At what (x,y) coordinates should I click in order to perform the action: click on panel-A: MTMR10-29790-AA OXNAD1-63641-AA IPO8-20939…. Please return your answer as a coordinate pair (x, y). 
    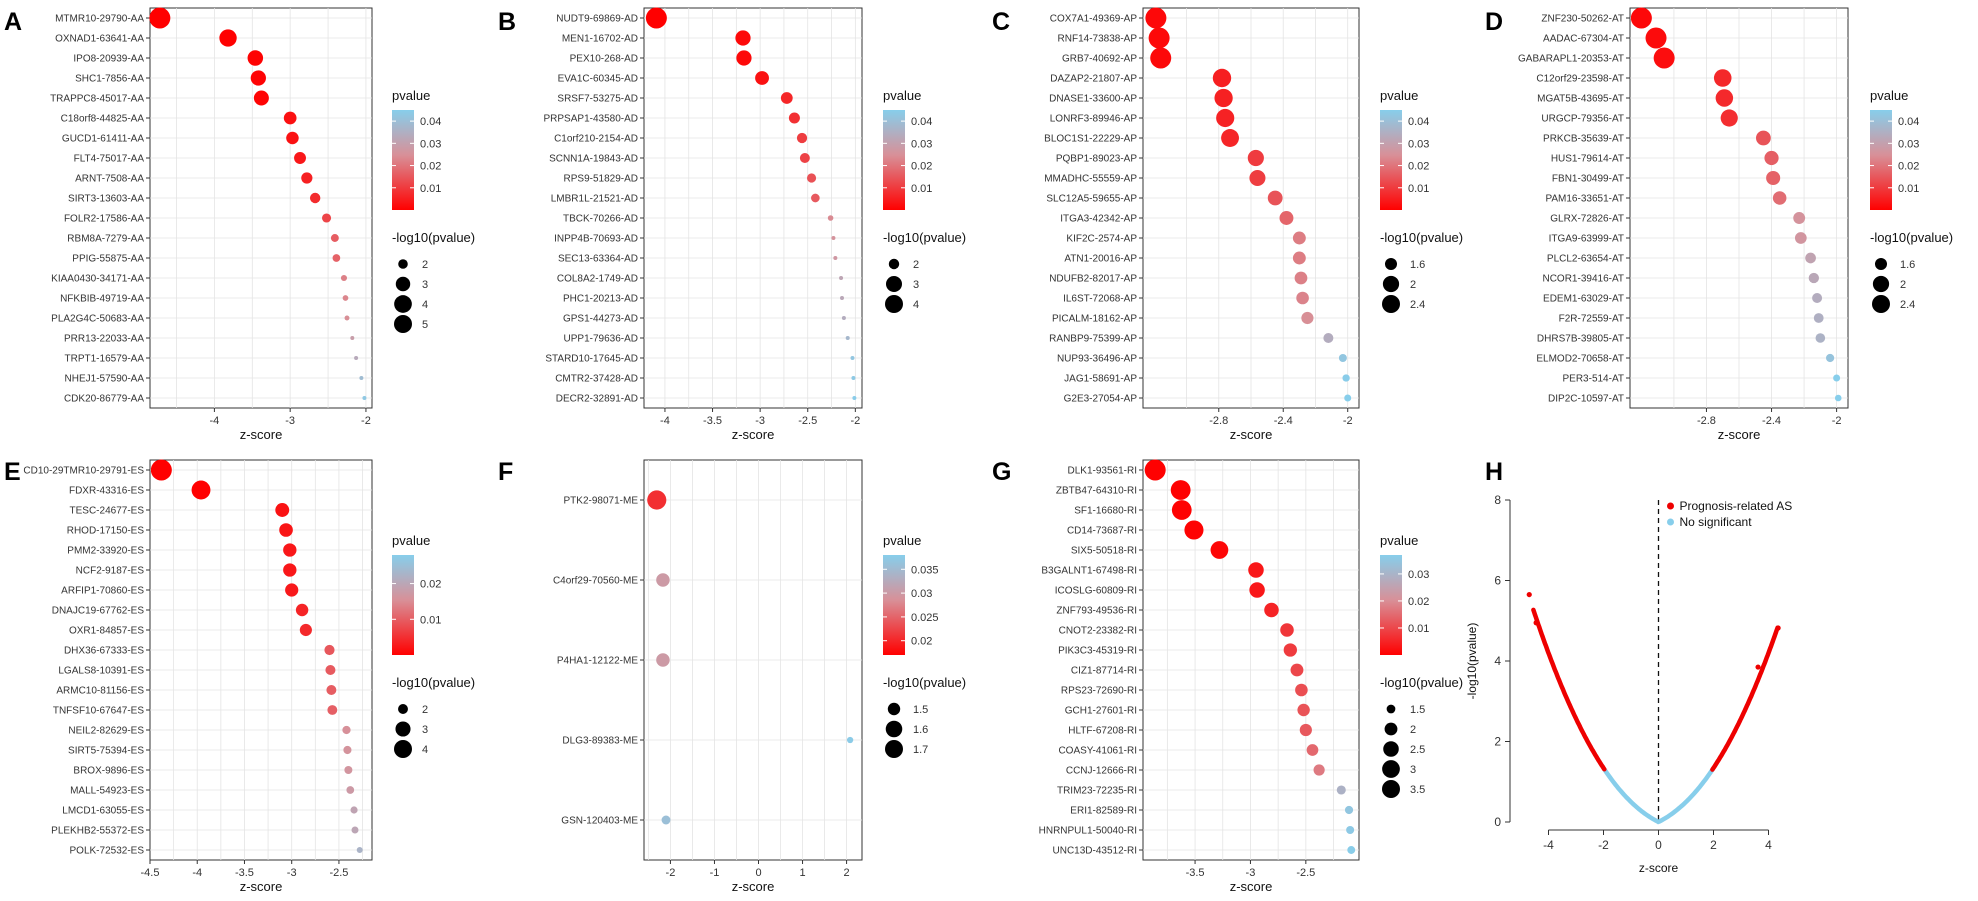
    Looking at the image, I should click on (262, 224).